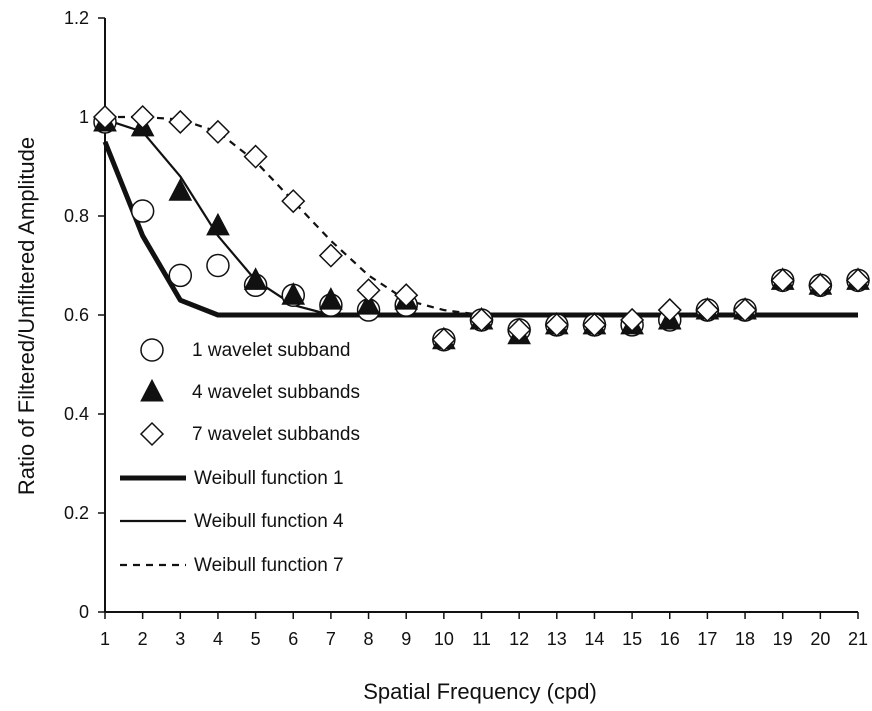  What do you see at coordinates (745, 639) in the screenshot?
I see `x-tick-label: 18` at bounding box center [745, 639].